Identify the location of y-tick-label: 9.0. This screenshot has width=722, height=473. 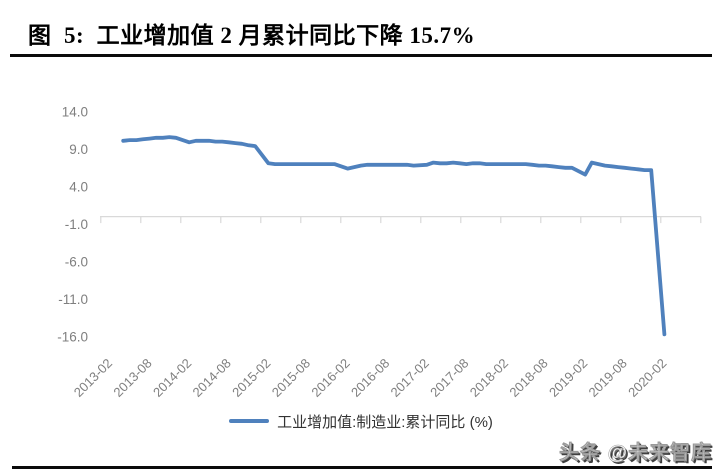
(78, 149).